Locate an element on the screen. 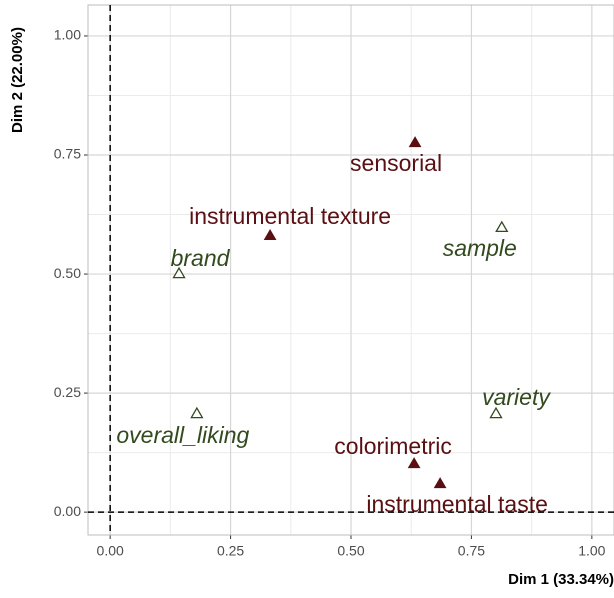 Image resolution: width=614 pixels, height=598 pixels. point-label: brand is located at coordinates (201, 258).